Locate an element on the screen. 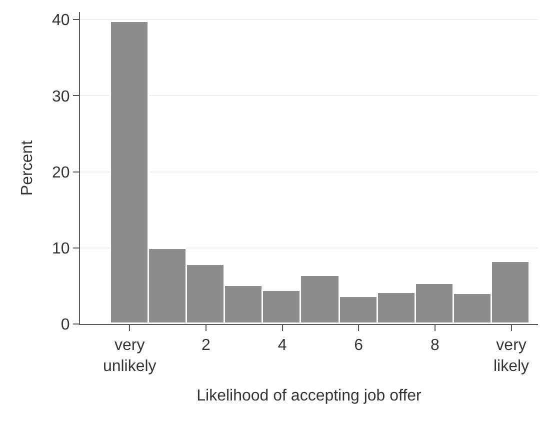 The height and width of the screenshot is (424, 548). x-tick-label: very unlikely is located at coordinates (129, 356).